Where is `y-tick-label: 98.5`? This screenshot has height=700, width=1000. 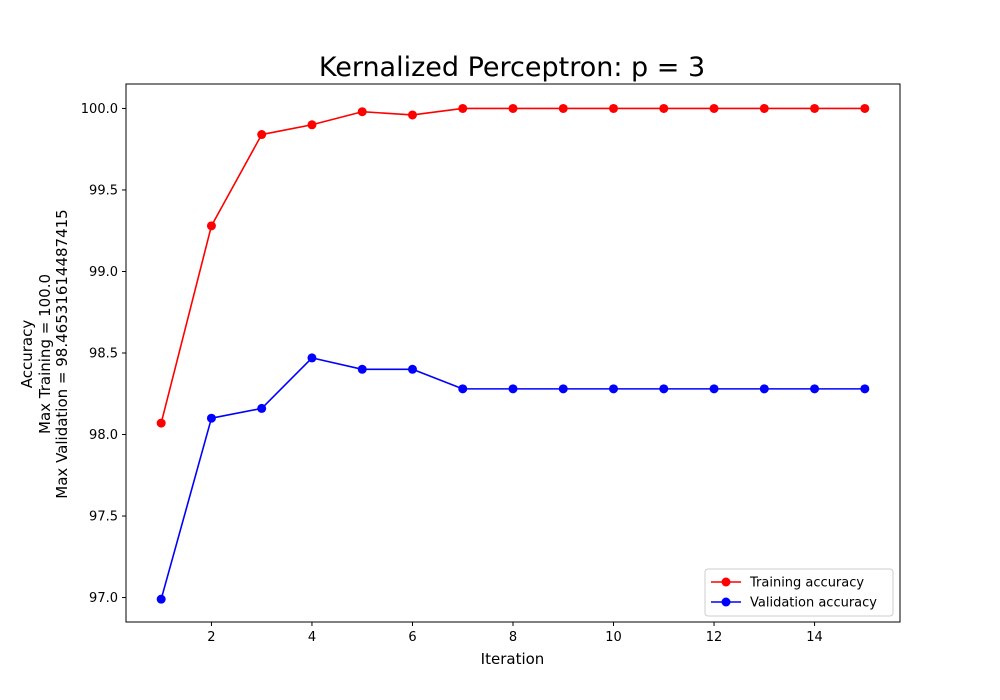 y-tick-label: 98.5 is located at coordinates (103, 354).